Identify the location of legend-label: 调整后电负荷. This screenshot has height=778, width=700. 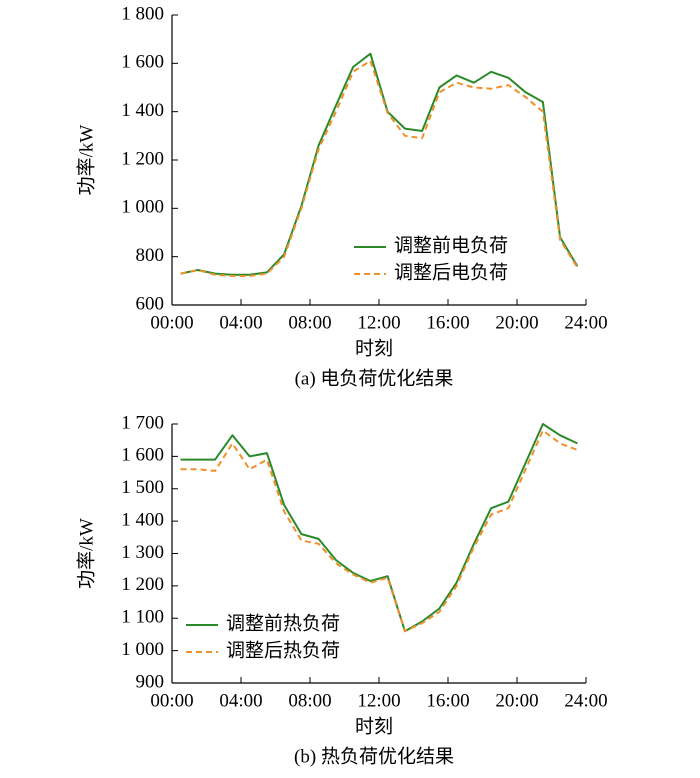
(451, 272).